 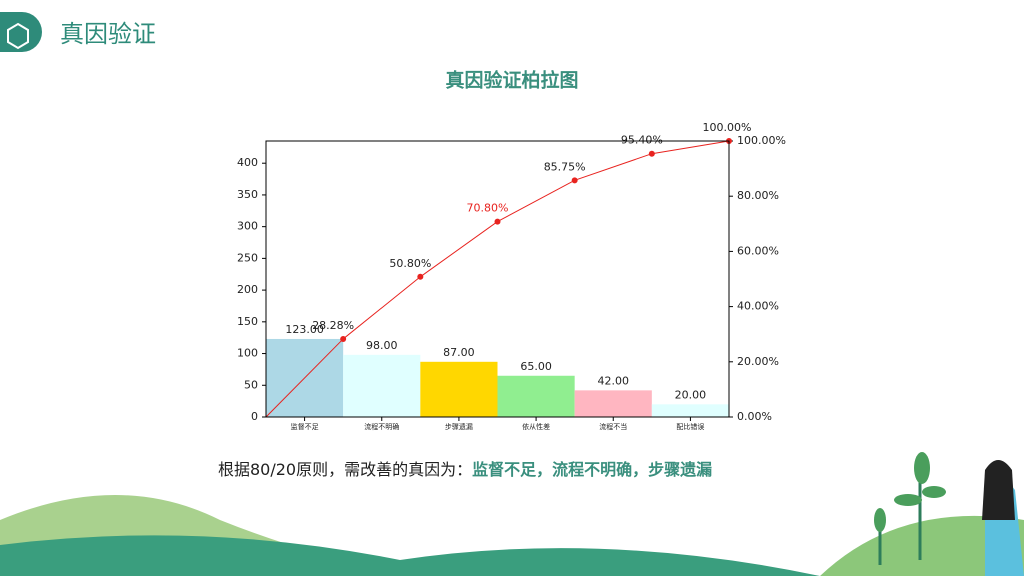 What do you see at coordinates (305, 426) in the screenshot?
I see `x-tick-label: 监督不足` at bounding box center [305, 426].